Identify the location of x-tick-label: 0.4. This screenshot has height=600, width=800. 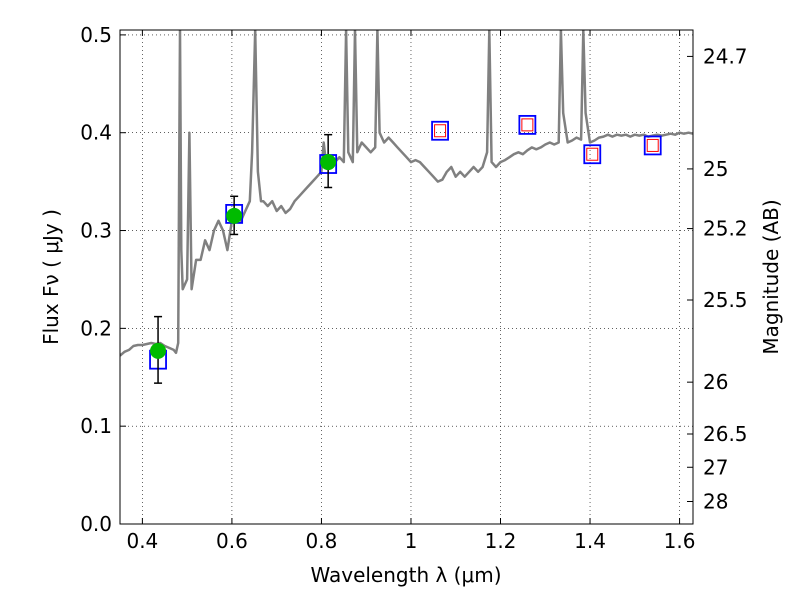
(142, 541).